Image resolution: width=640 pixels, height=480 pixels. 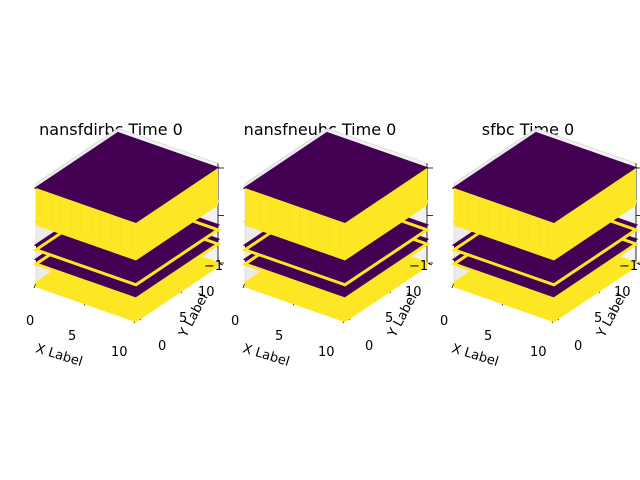 I want to click on subplot-2-title: nansfneubc Time 0, so click(x=320, y=129).